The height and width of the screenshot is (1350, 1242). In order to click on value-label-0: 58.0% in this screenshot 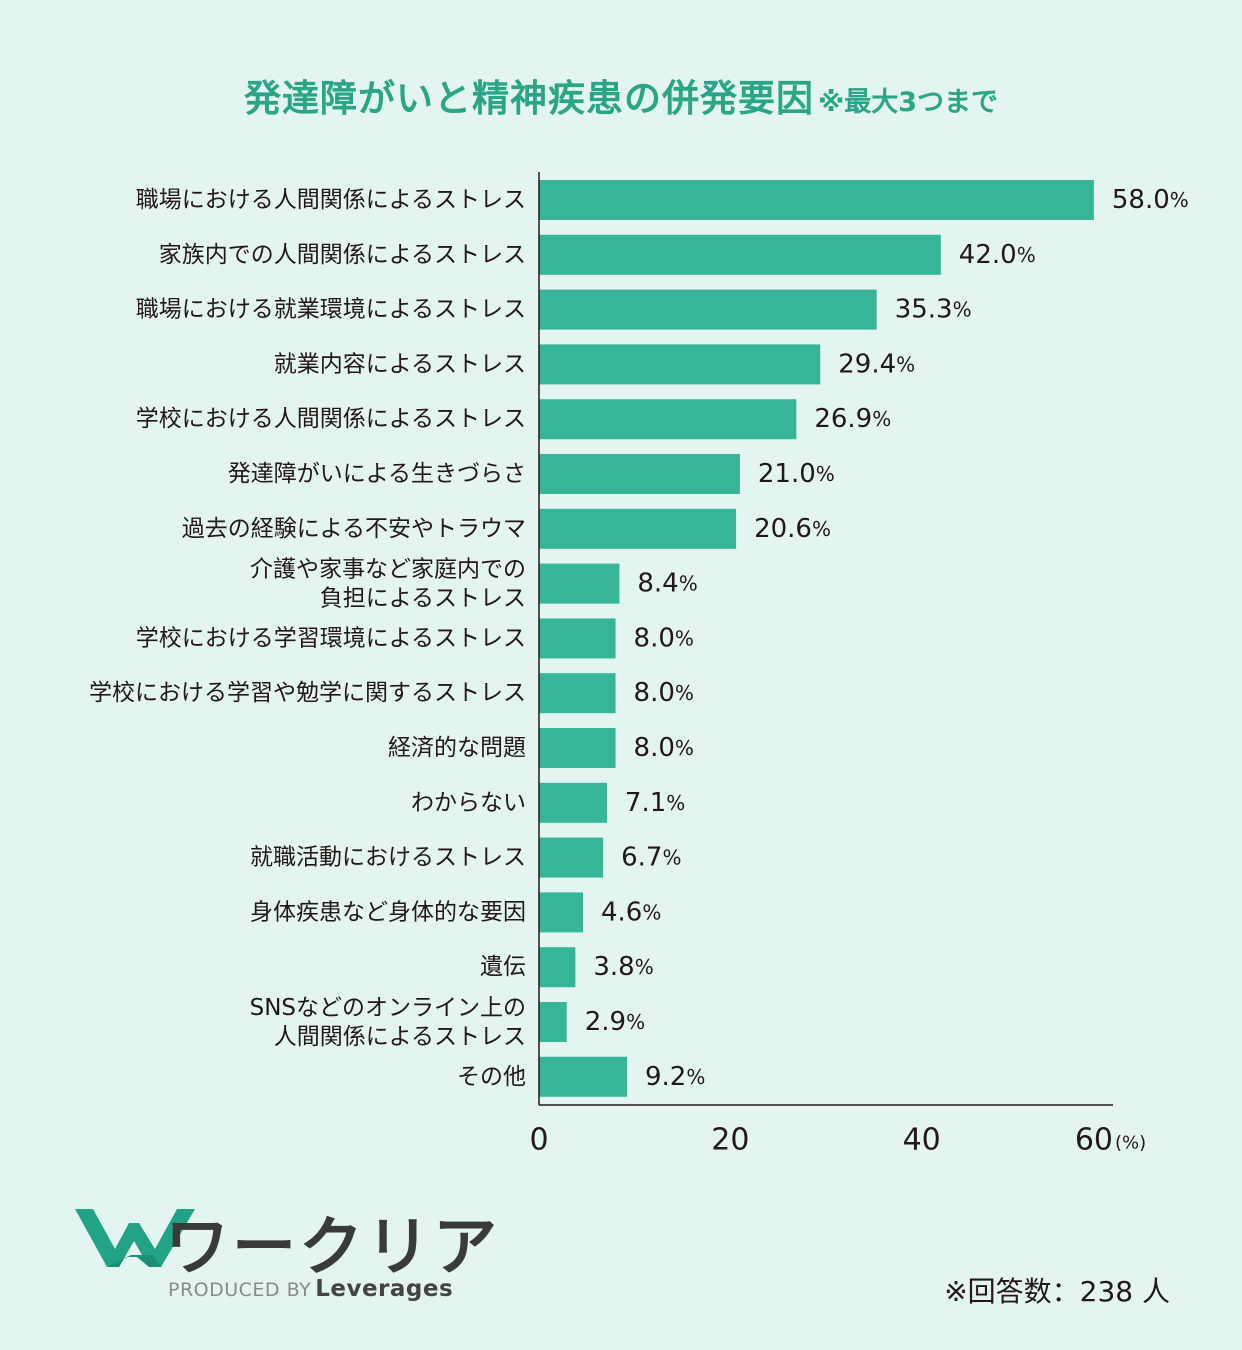, I will do `click(1150, 200)`.